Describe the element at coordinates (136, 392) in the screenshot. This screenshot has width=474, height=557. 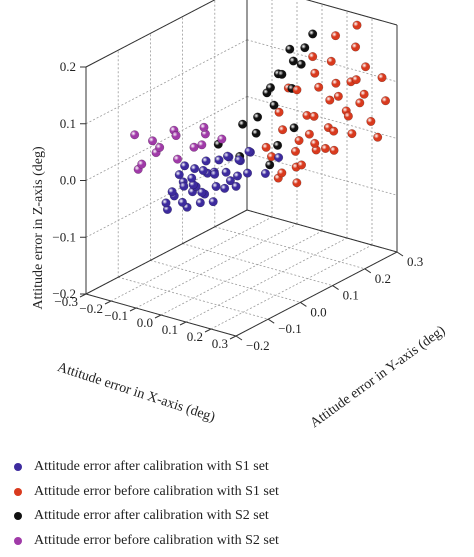
I see `x-axis-label: Attitude error in X-axis (deg)` at that location.